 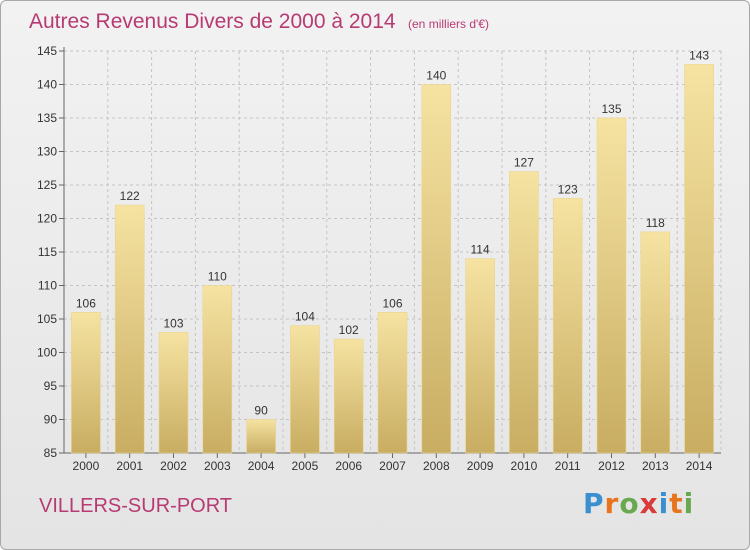 I want to click on data-label: 143, so click(x=699, y=55).